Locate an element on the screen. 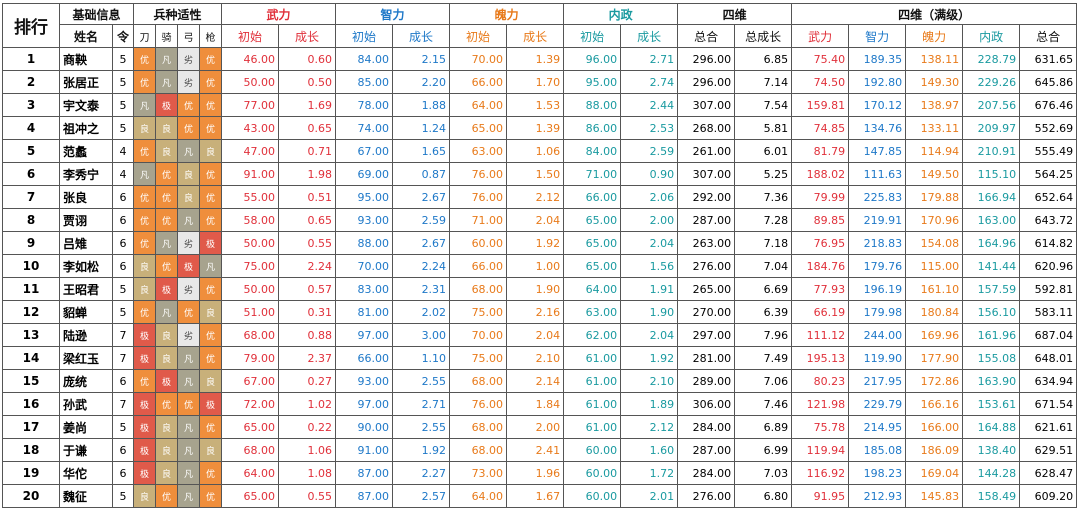  max-poli-cell: 161.10 is located at coordinates (934, 289).